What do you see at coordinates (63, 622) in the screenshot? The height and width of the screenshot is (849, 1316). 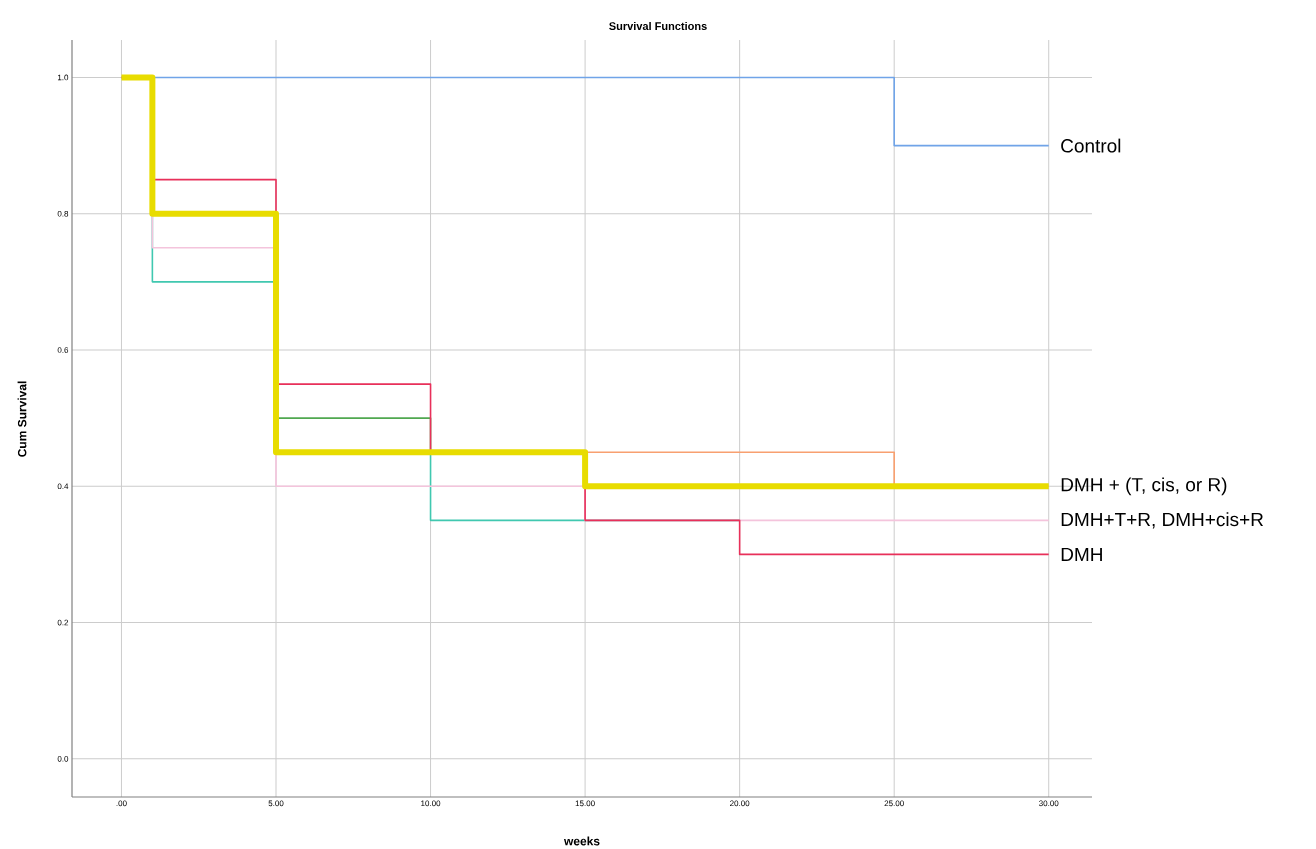 I see `y-tick-label: 0.2` at bounding box center [63, 622].